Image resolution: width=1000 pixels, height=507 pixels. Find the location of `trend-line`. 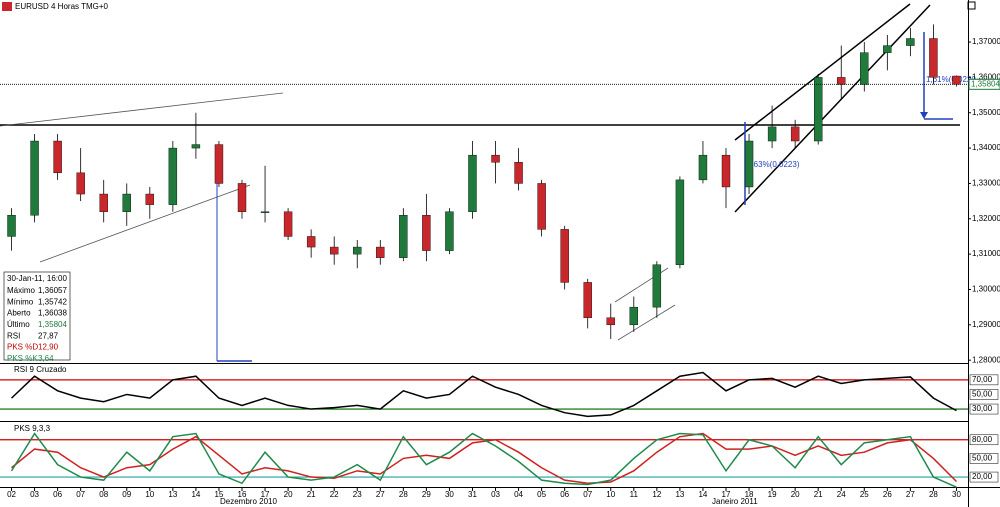

trend-line is located at coordinates (145, 223).